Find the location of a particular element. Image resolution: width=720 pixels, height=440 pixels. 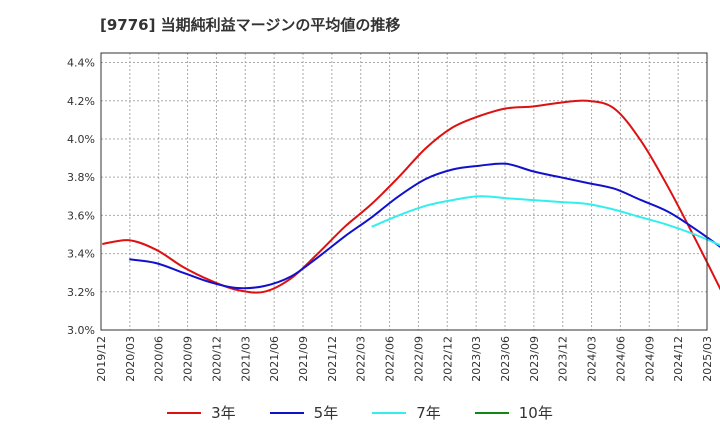

x-tick-label: 2020/03 is located at coordinates (130, 359).